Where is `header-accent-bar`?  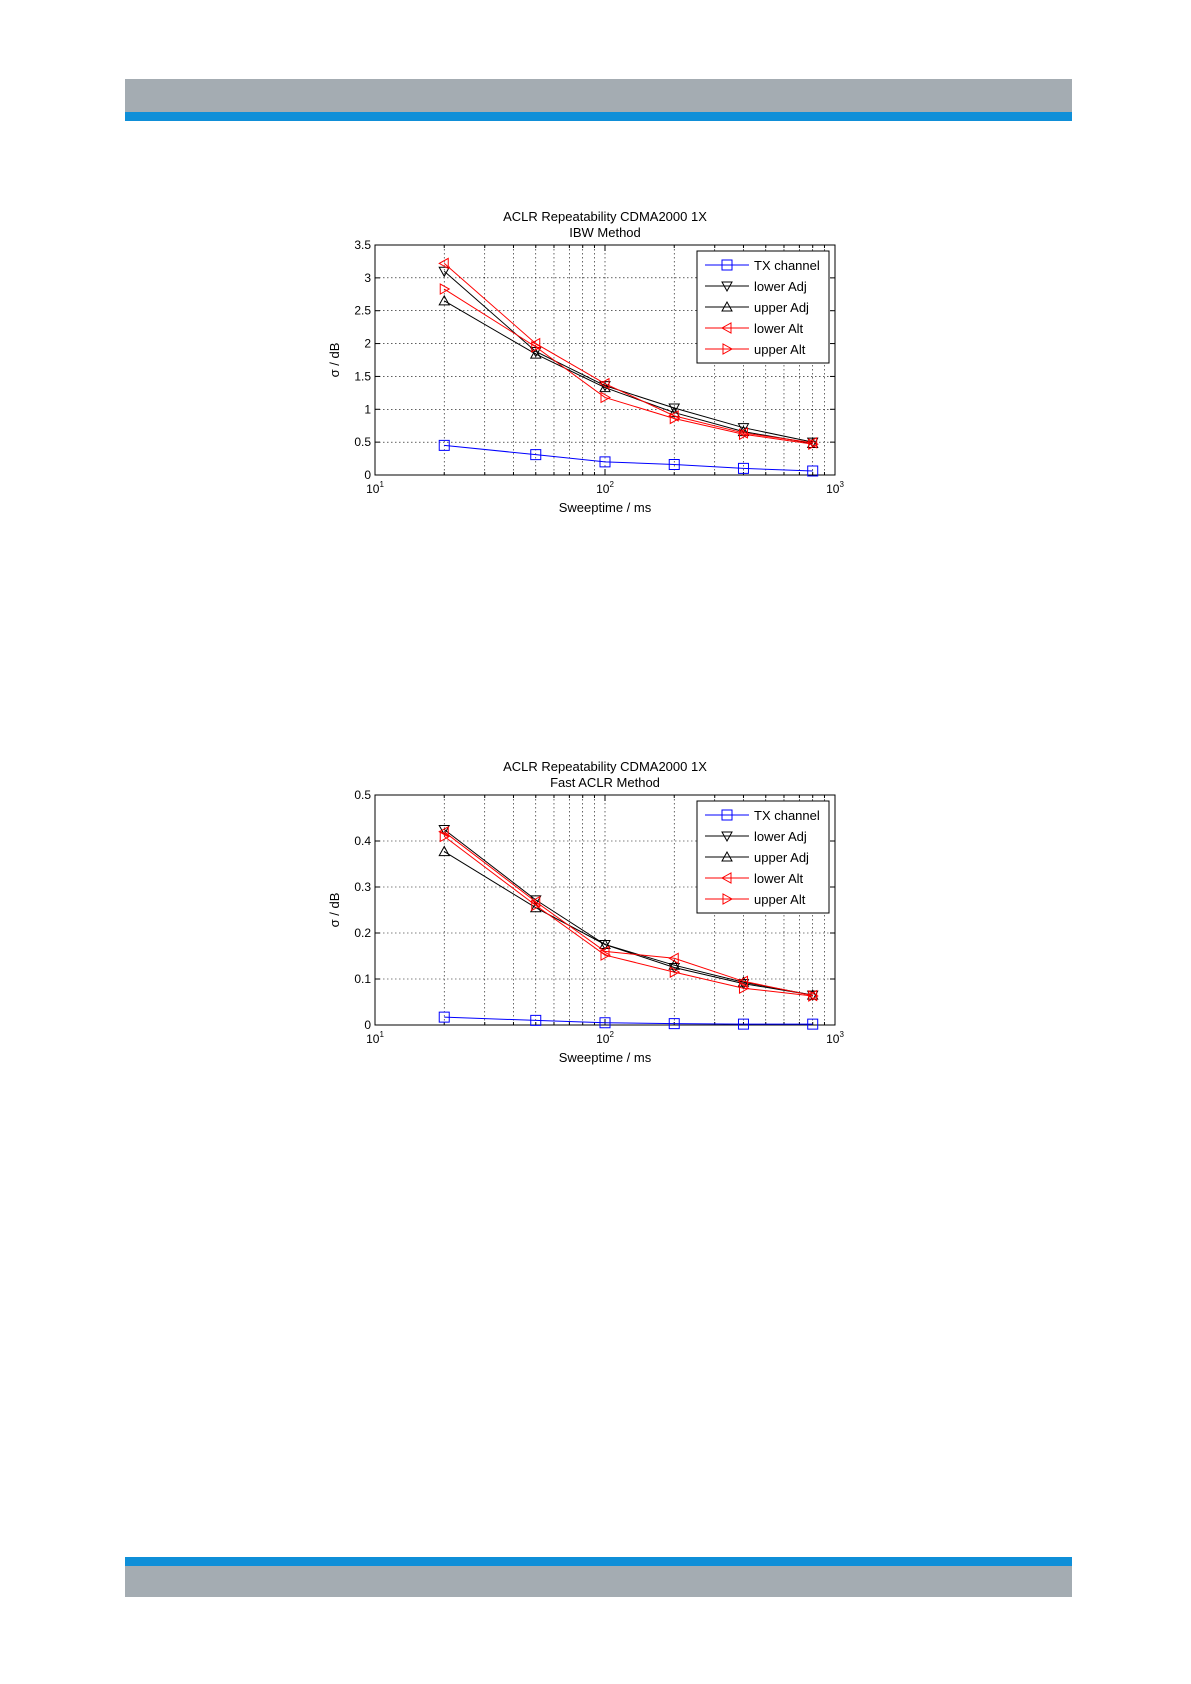 header-accent-bar is located at coordinates (598, 116).